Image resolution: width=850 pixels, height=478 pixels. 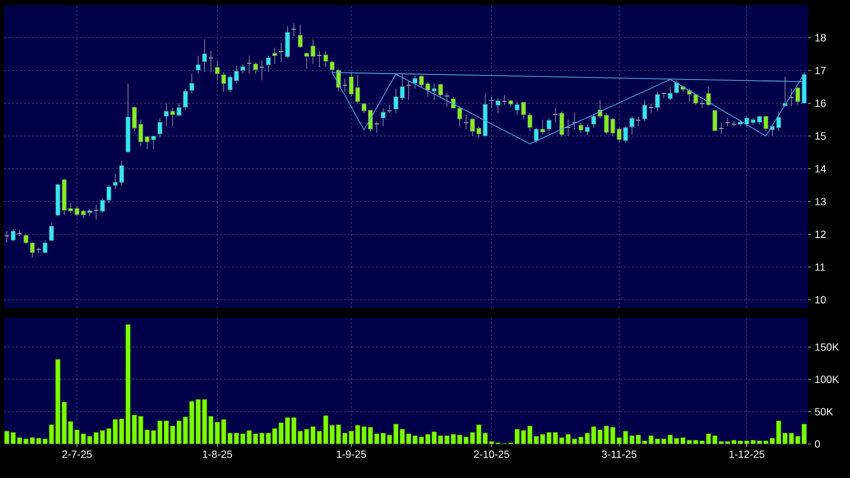 I want to click on y-tick-label: 150K, so click(x=827, y=347).